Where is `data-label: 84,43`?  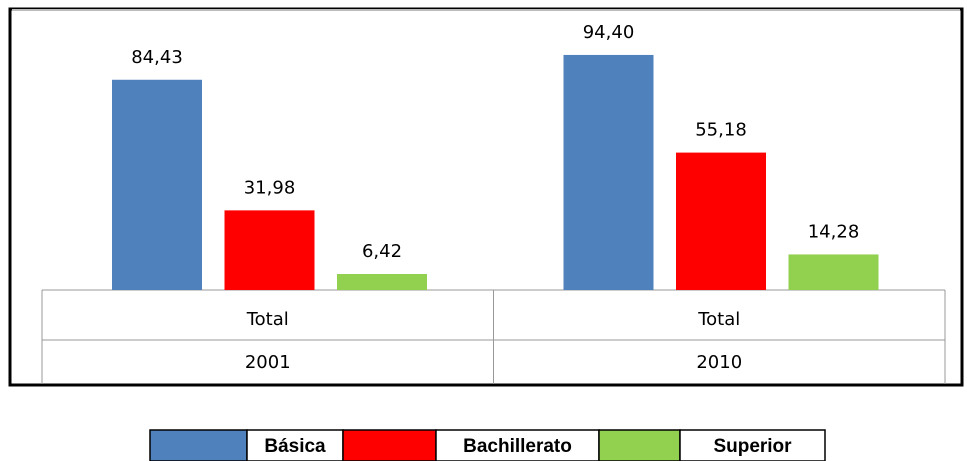
data-label: 84,43 is located at coordinates (157, 57).